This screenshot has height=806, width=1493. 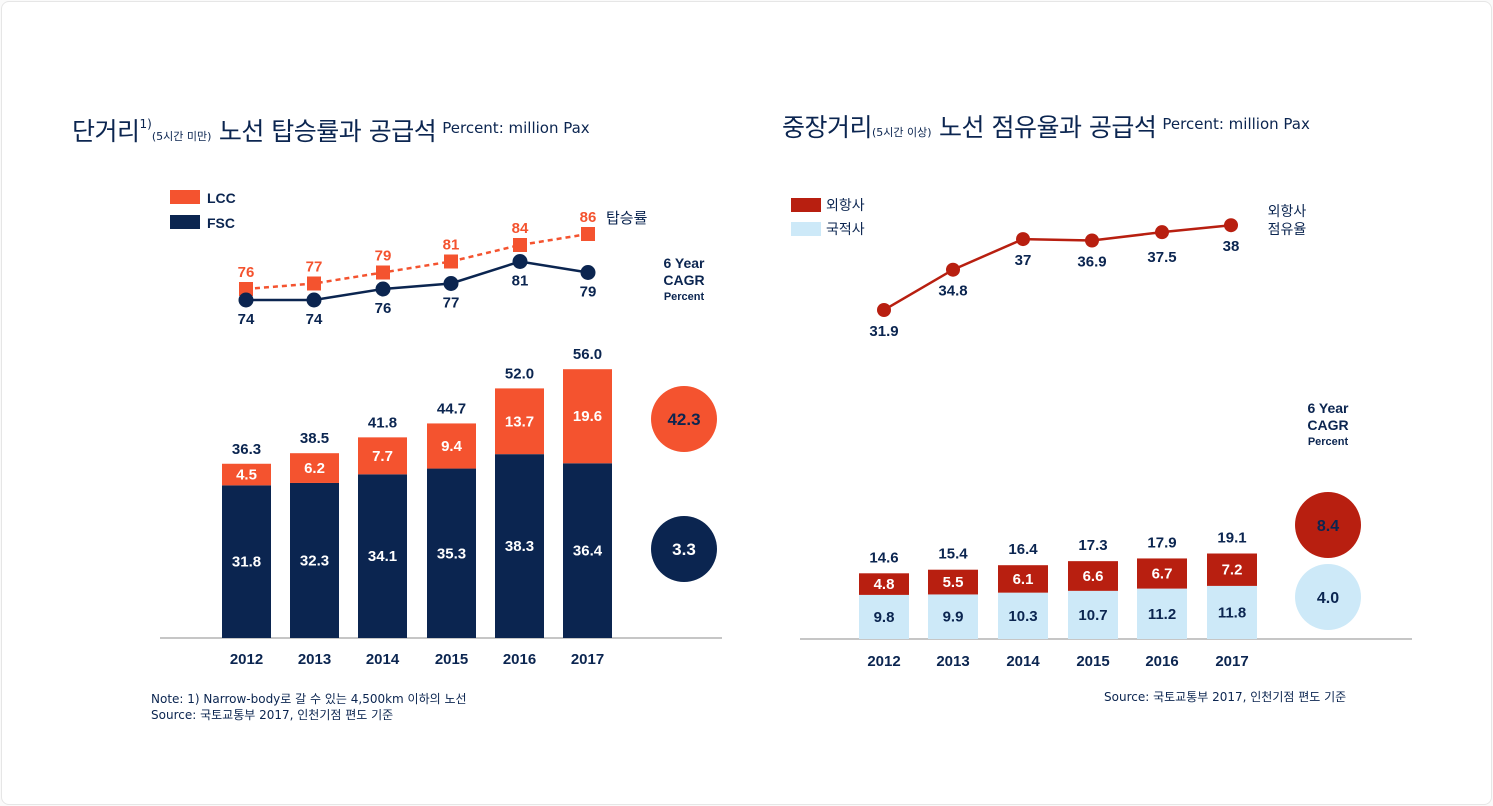 What do you see at coordinates (516, 128) in the screenshot?
I see `left-unit-label: Percent: million Pax` at bounding box center [516, 128].